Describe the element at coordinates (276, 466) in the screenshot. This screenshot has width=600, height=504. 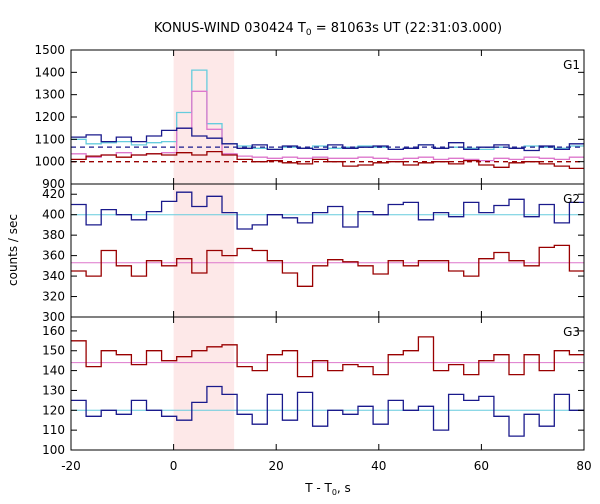
I see `x-tick-label: 20` at that location.